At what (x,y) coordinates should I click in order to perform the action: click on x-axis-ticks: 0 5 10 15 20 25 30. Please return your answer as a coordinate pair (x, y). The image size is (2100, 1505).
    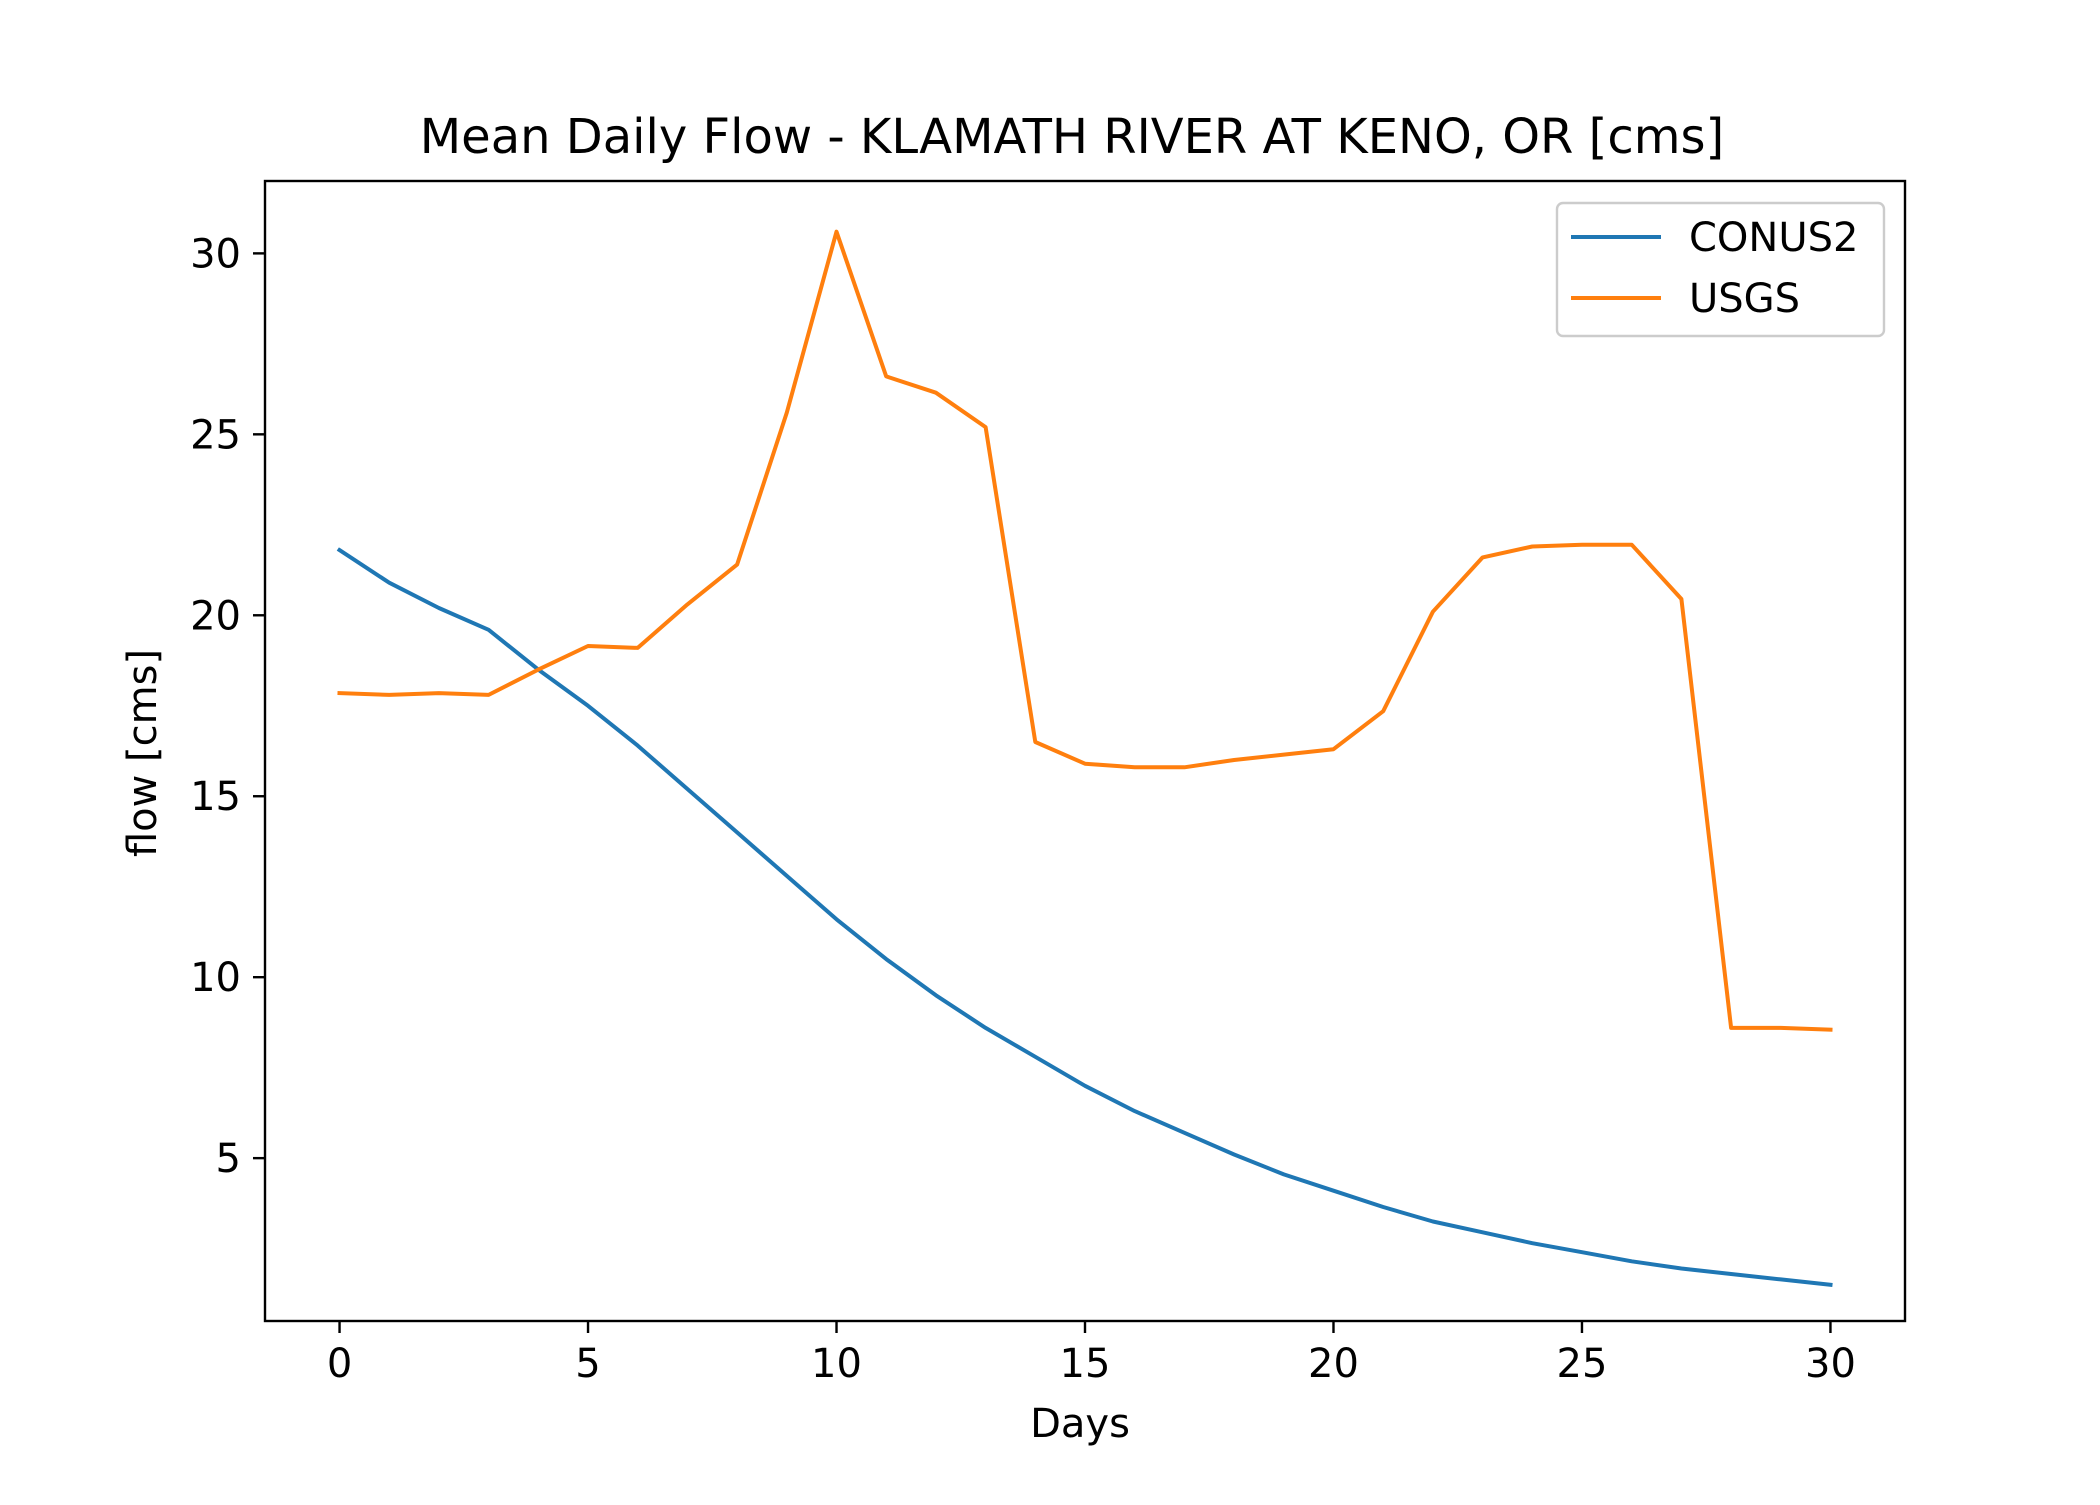
    Looking at the image, I should click on (1091, 1354).